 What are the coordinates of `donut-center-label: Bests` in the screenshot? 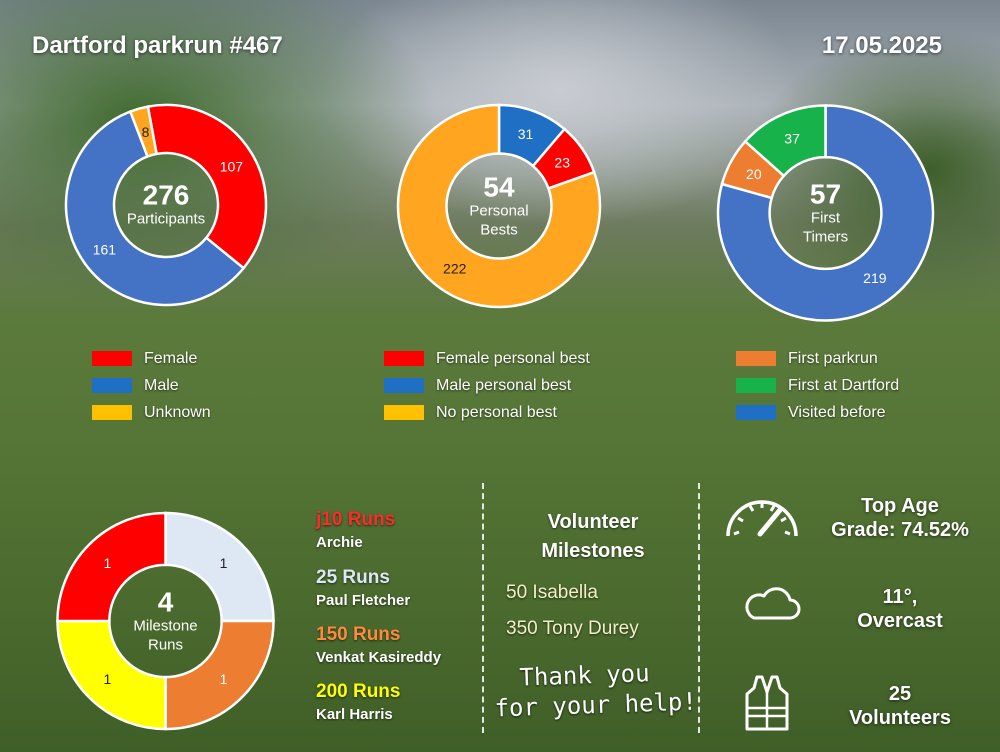 It's located at (499, 230).